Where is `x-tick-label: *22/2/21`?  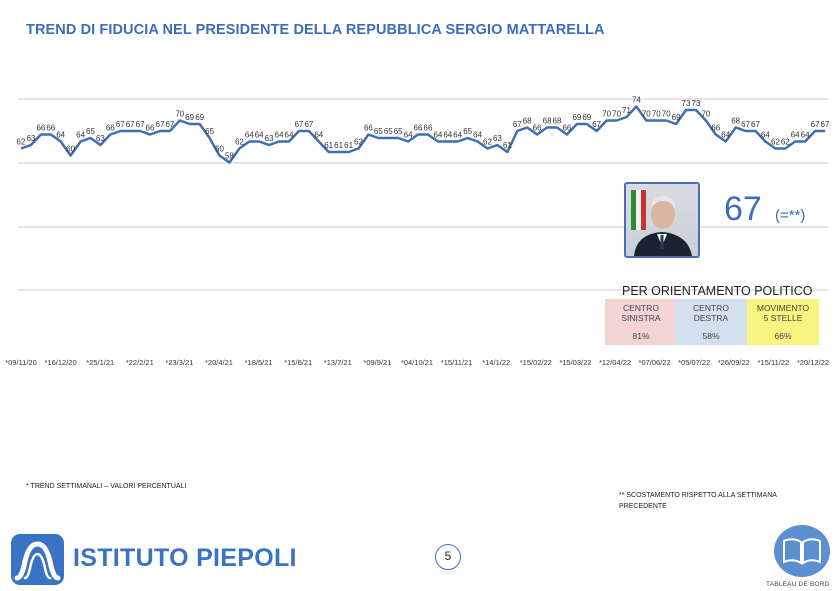 x-tick-label: *22/2/21 is located at coordinates (140, 362).